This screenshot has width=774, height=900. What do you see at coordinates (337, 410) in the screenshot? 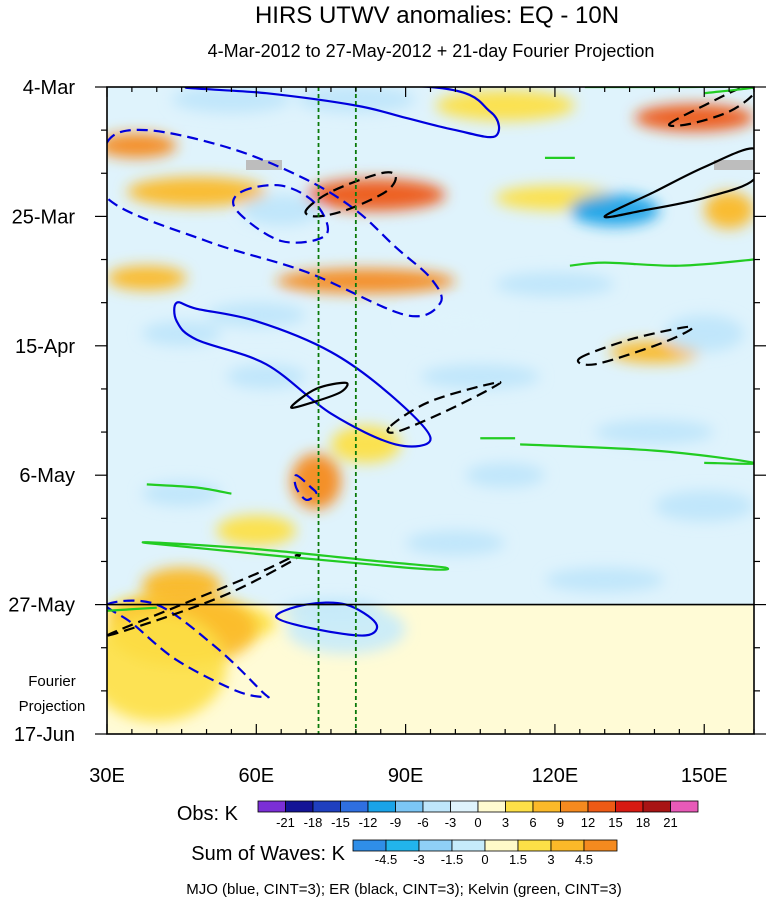
I see `reference-longitude-lines` at bounding box center [337, 410].